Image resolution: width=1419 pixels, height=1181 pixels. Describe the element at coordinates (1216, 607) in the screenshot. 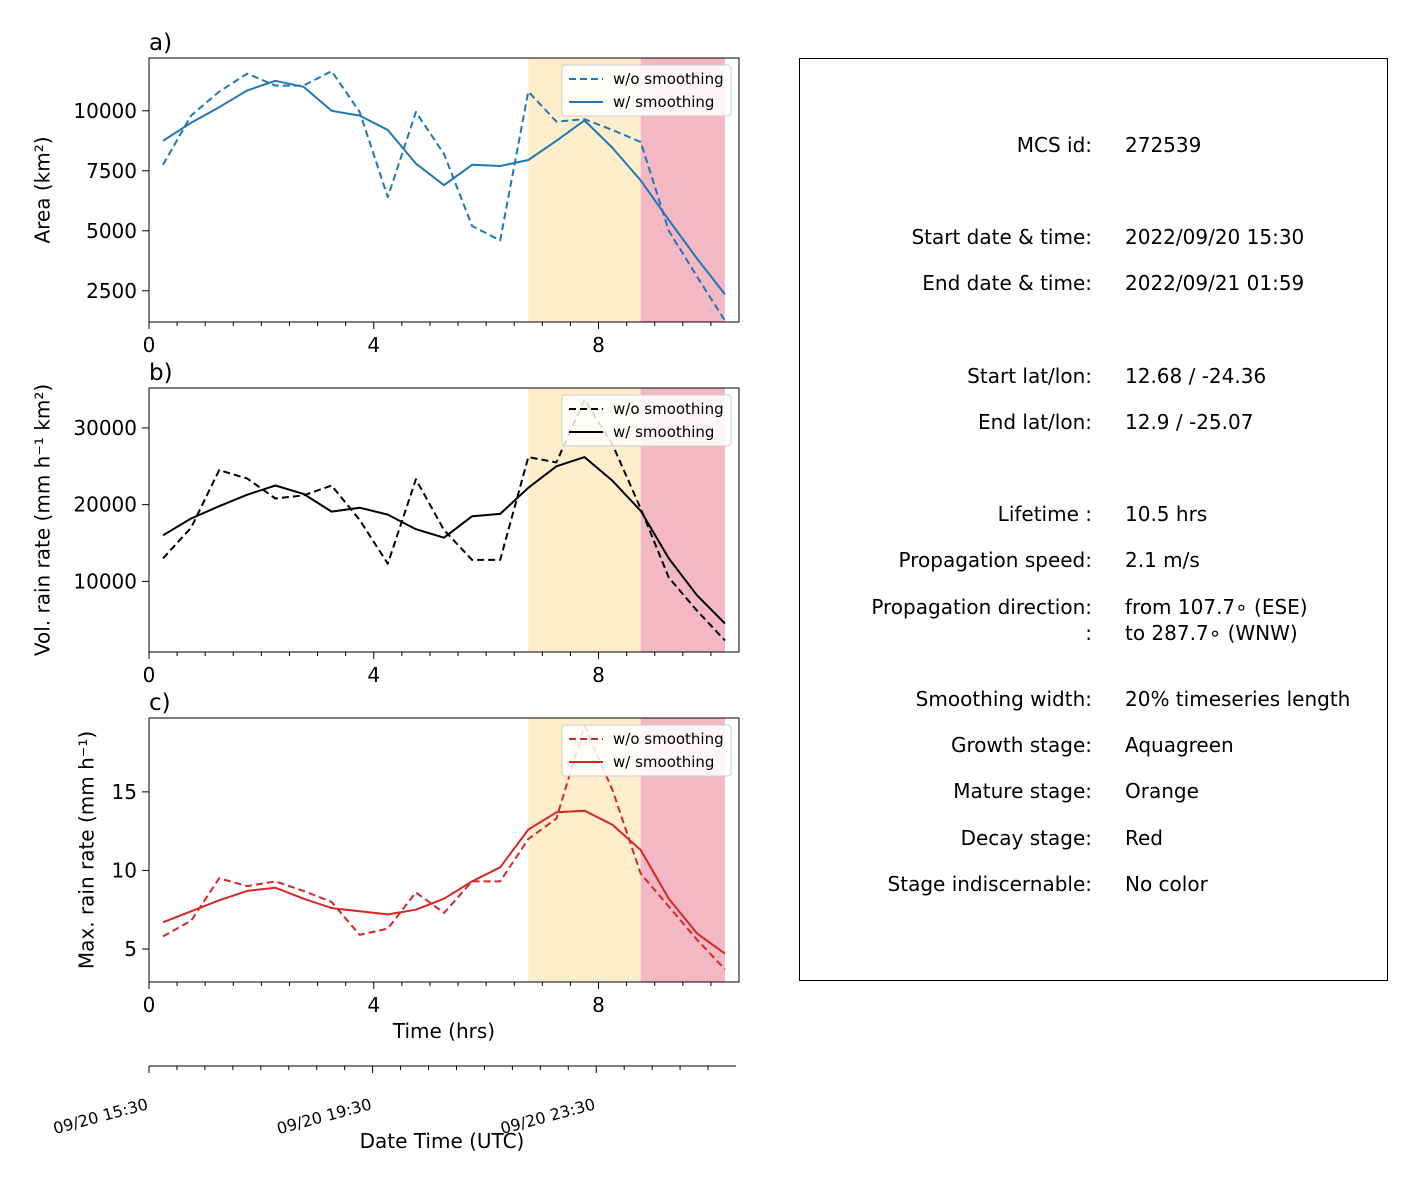

I see `info-value: from 107.7∘ (ESE)` at that location.